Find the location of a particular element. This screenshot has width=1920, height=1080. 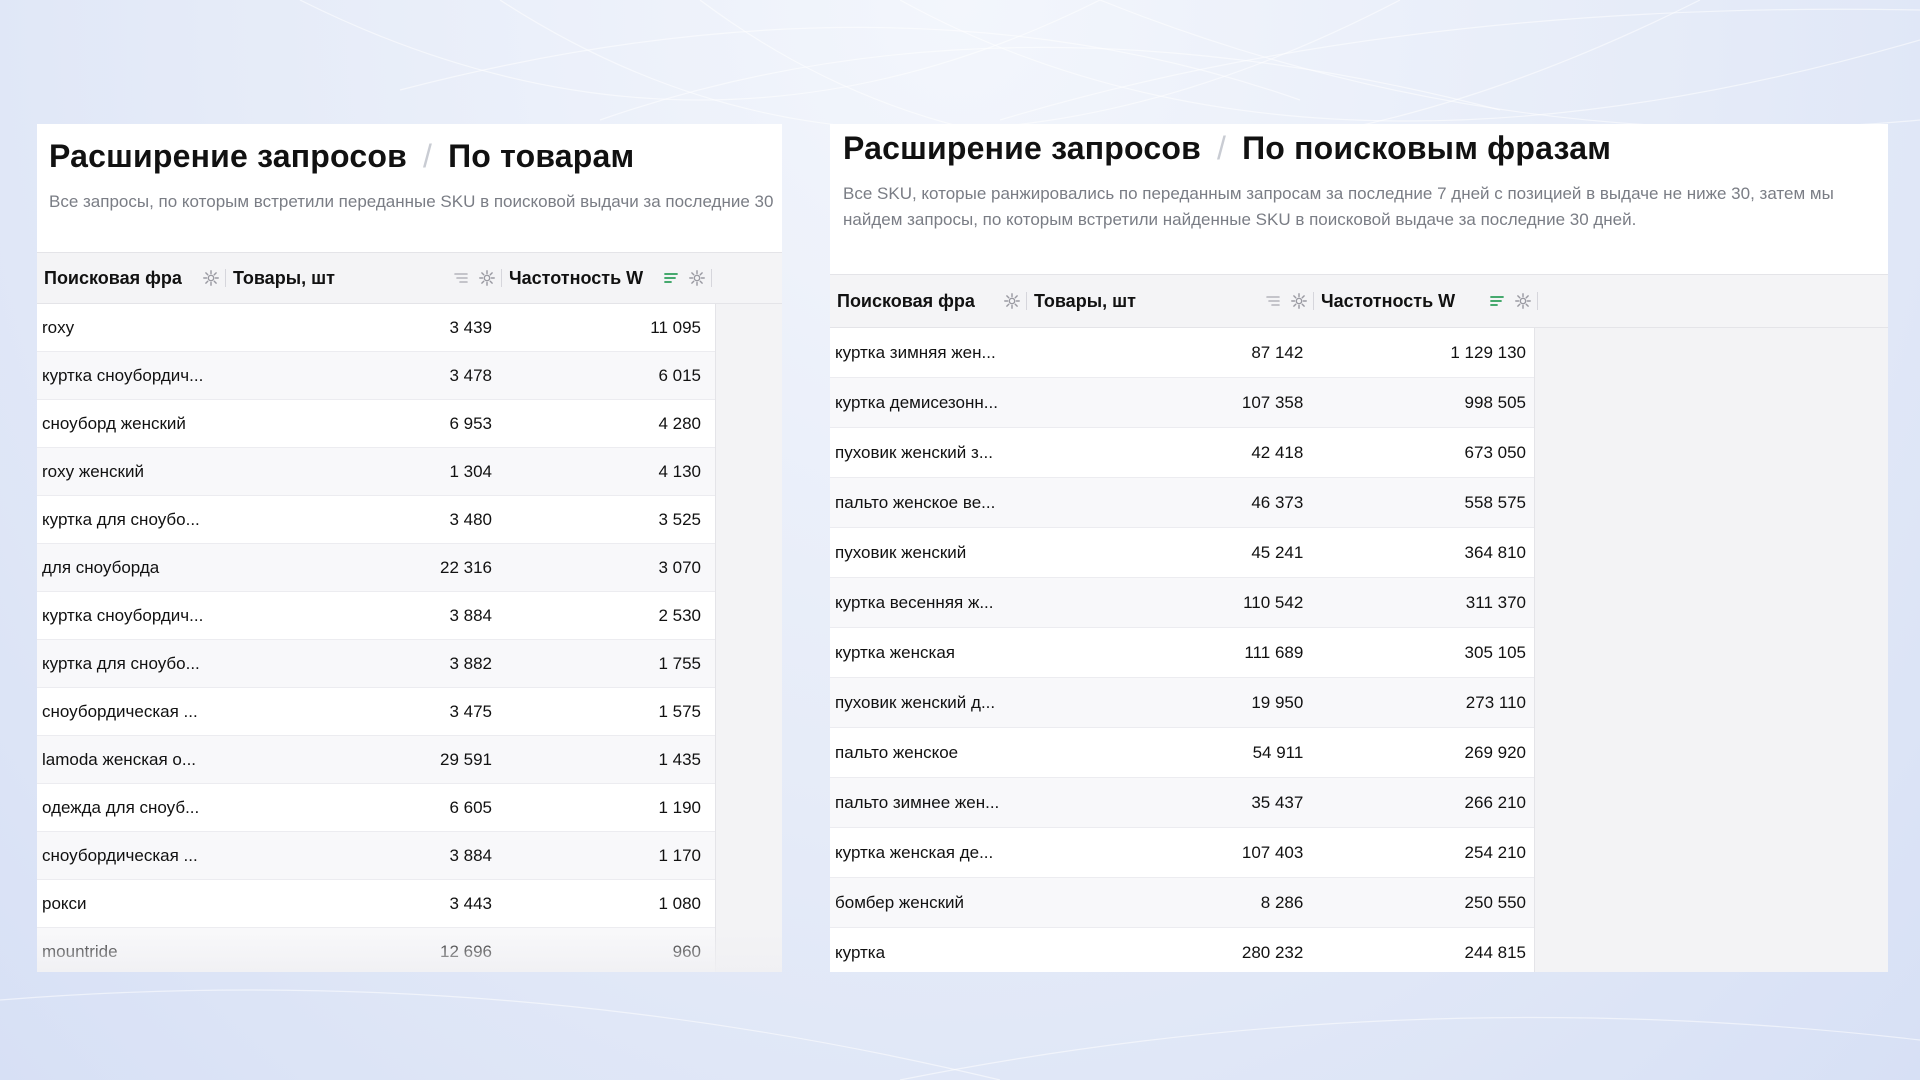

cell-frequency: 364 810 is located at coordinates (1495, 552).